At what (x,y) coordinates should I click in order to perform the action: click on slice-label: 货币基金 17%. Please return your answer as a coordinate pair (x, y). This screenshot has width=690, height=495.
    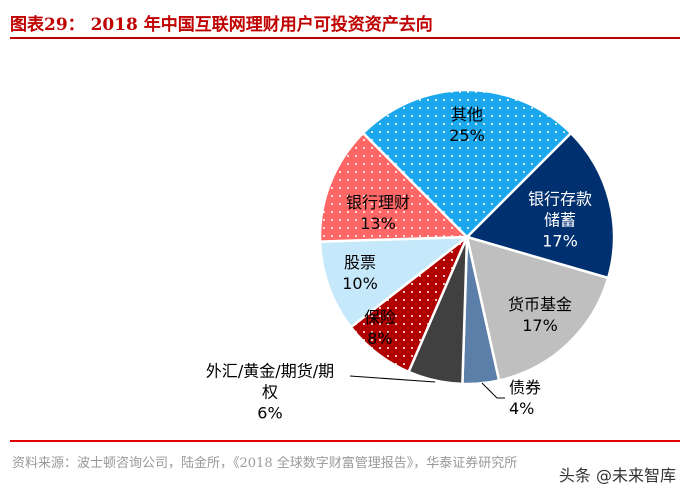
    Looking at the image, I should click on (540, 315).